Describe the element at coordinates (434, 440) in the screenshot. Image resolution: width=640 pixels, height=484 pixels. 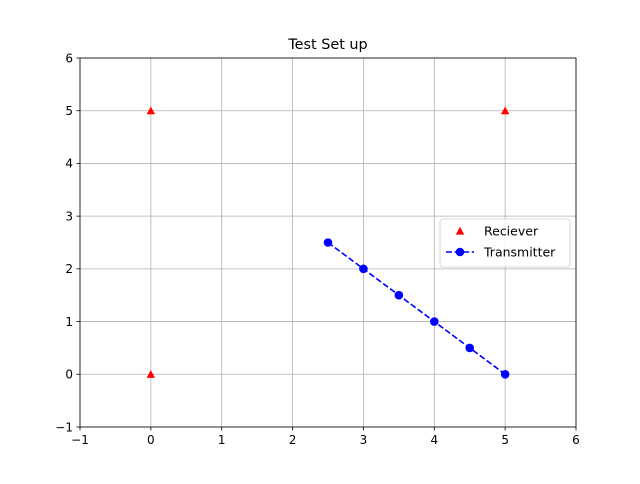
I see `x-tick-label: 4` at that location.